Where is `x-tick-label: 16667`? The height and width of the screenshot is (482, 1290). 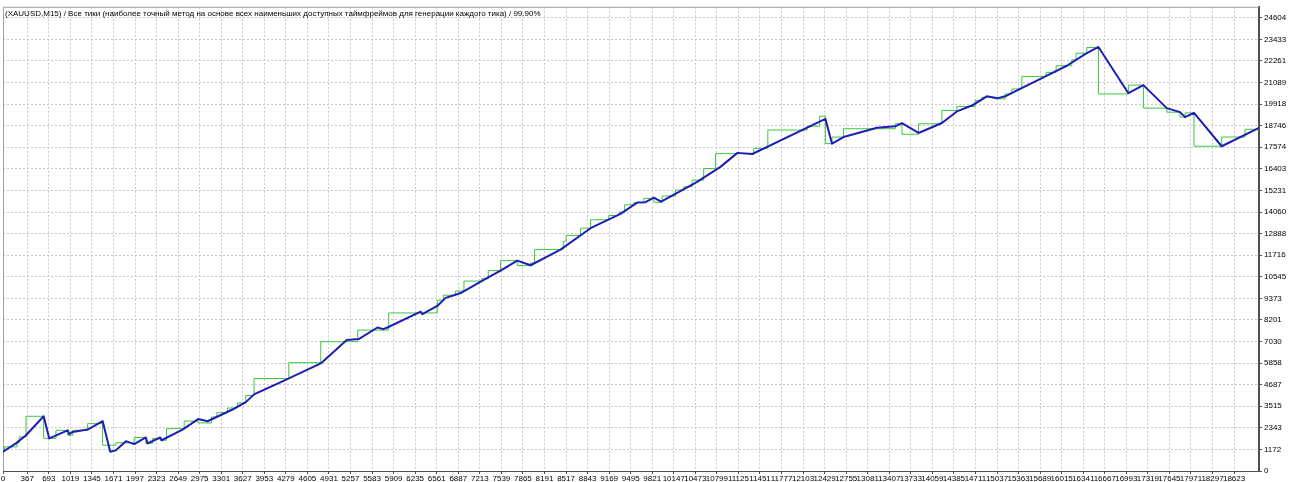 x-tick-label: 16667 is located at coordinates (1105, 478).